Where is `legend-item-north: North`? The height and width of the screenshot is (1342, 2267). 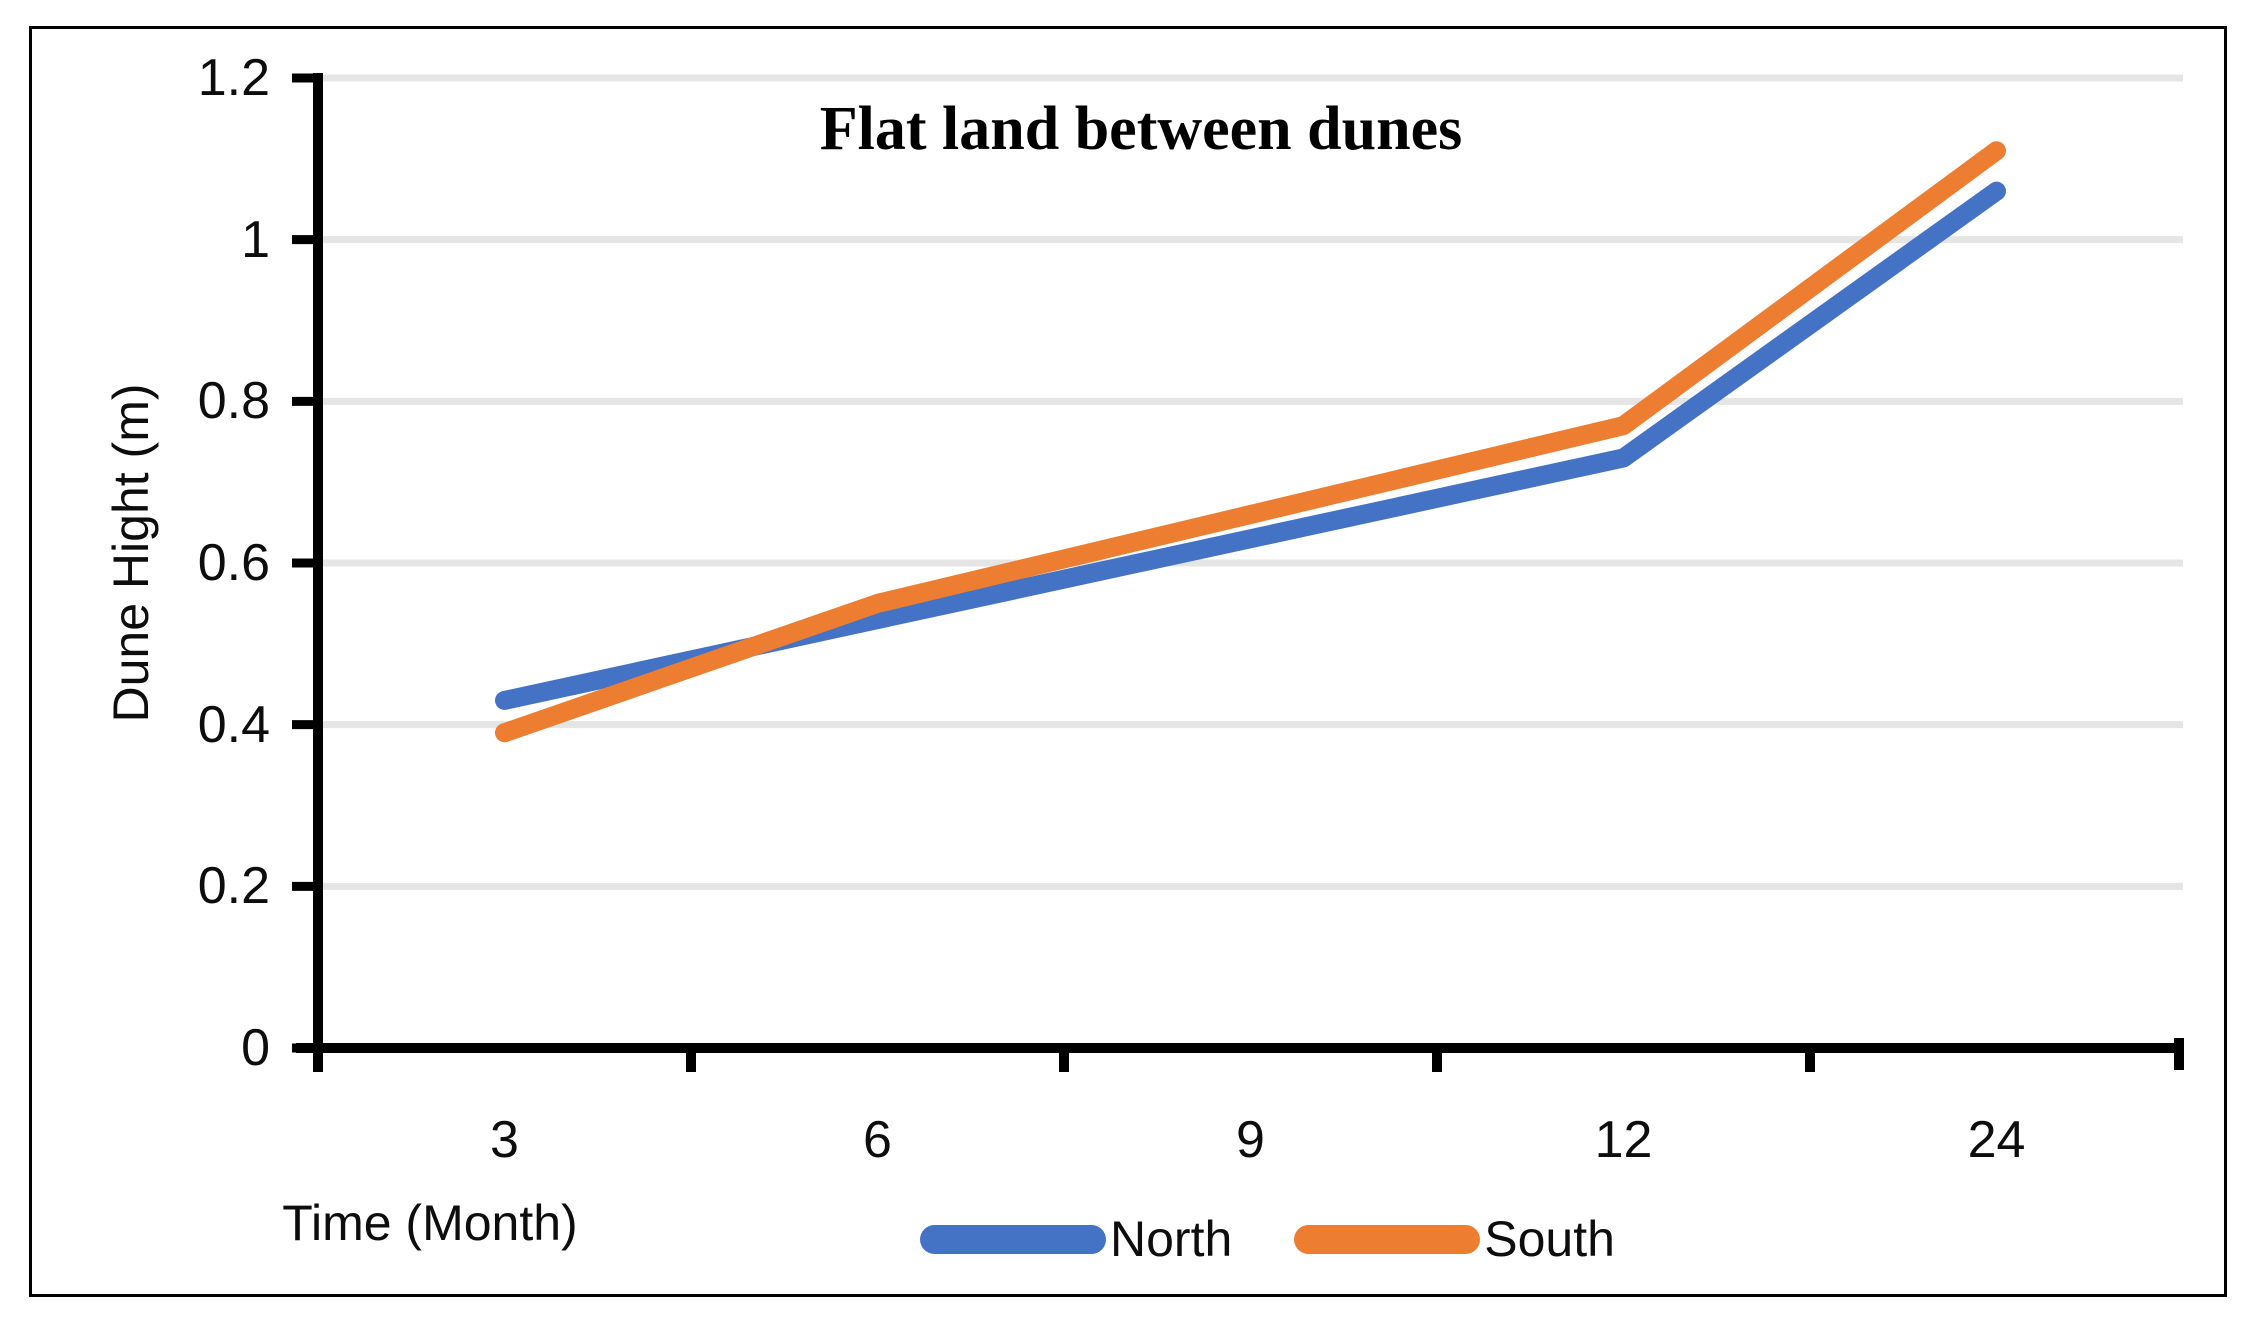
legend-item-north: North is located at coordinates (1076, 1239).